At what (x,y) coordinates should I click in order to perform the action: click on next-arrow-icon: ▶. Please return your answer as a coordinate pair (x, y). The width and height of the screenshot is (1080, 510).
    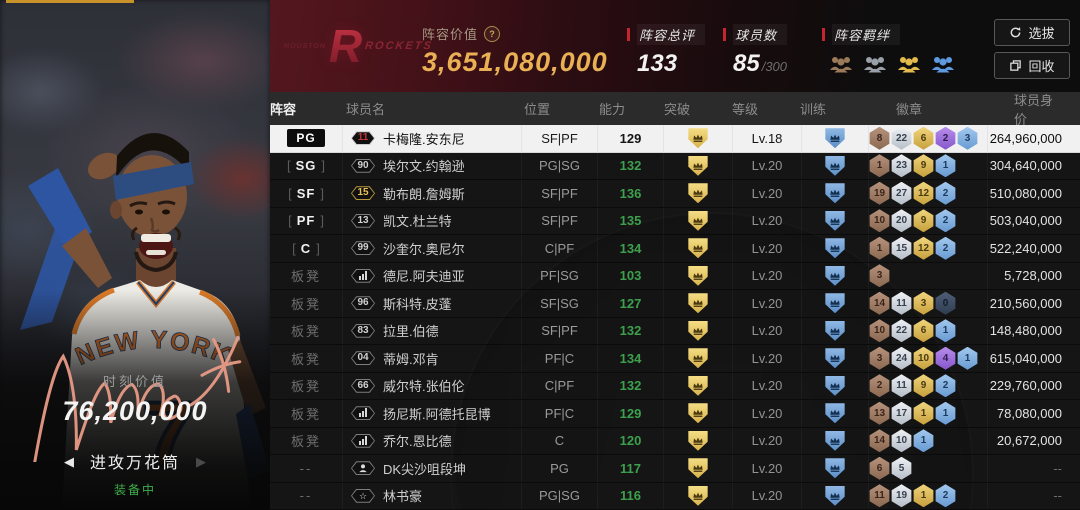
    Looking at the image, I should click on (201, 461).